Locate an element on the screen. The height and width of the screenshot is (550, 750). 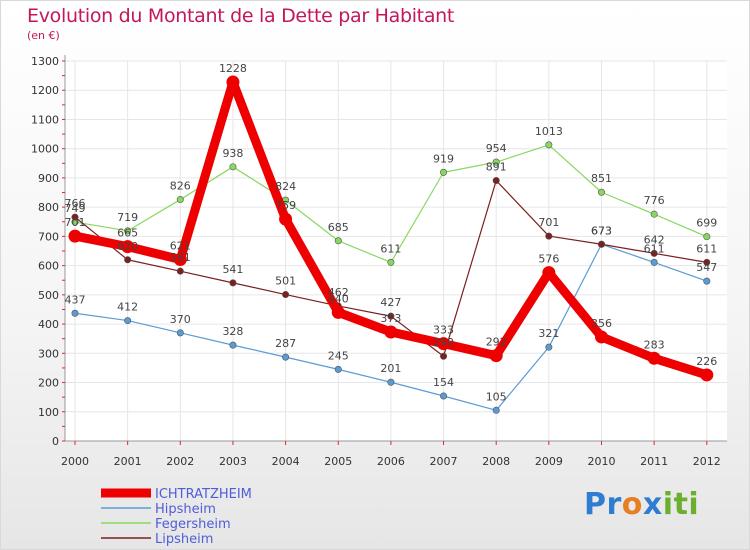
proxiti-logo: Proxiti is located at coordinates (641, 504).